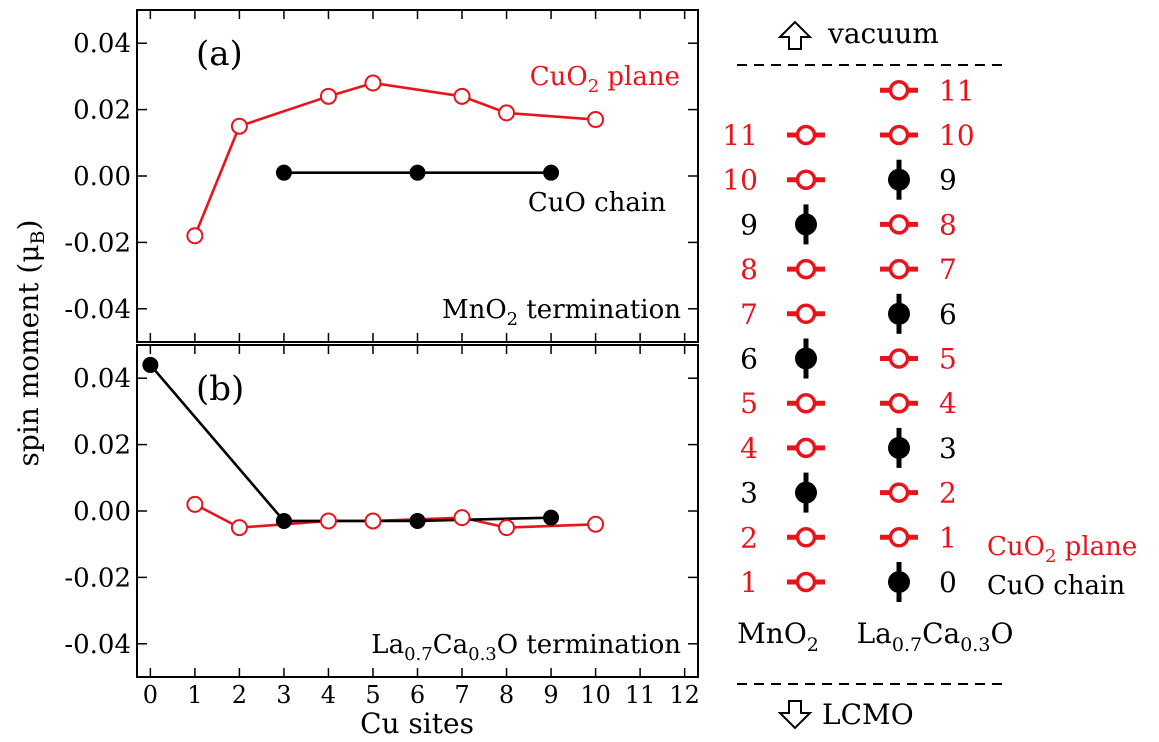 This screenshot has height=742, width=1159. What do you see at coordinates (461, 695) in the screenshot?
I see `x-tick-label: 7` at bounding box center [461, 695].